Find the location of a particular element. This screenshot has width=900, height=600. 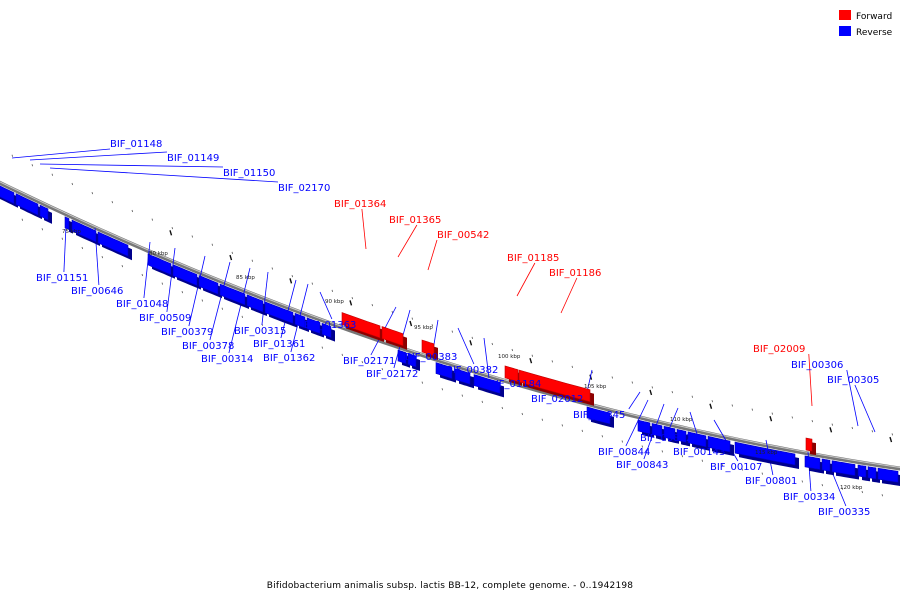

gene-label-bif-02172: BIF_02172 is located at coordinates (392, 374).